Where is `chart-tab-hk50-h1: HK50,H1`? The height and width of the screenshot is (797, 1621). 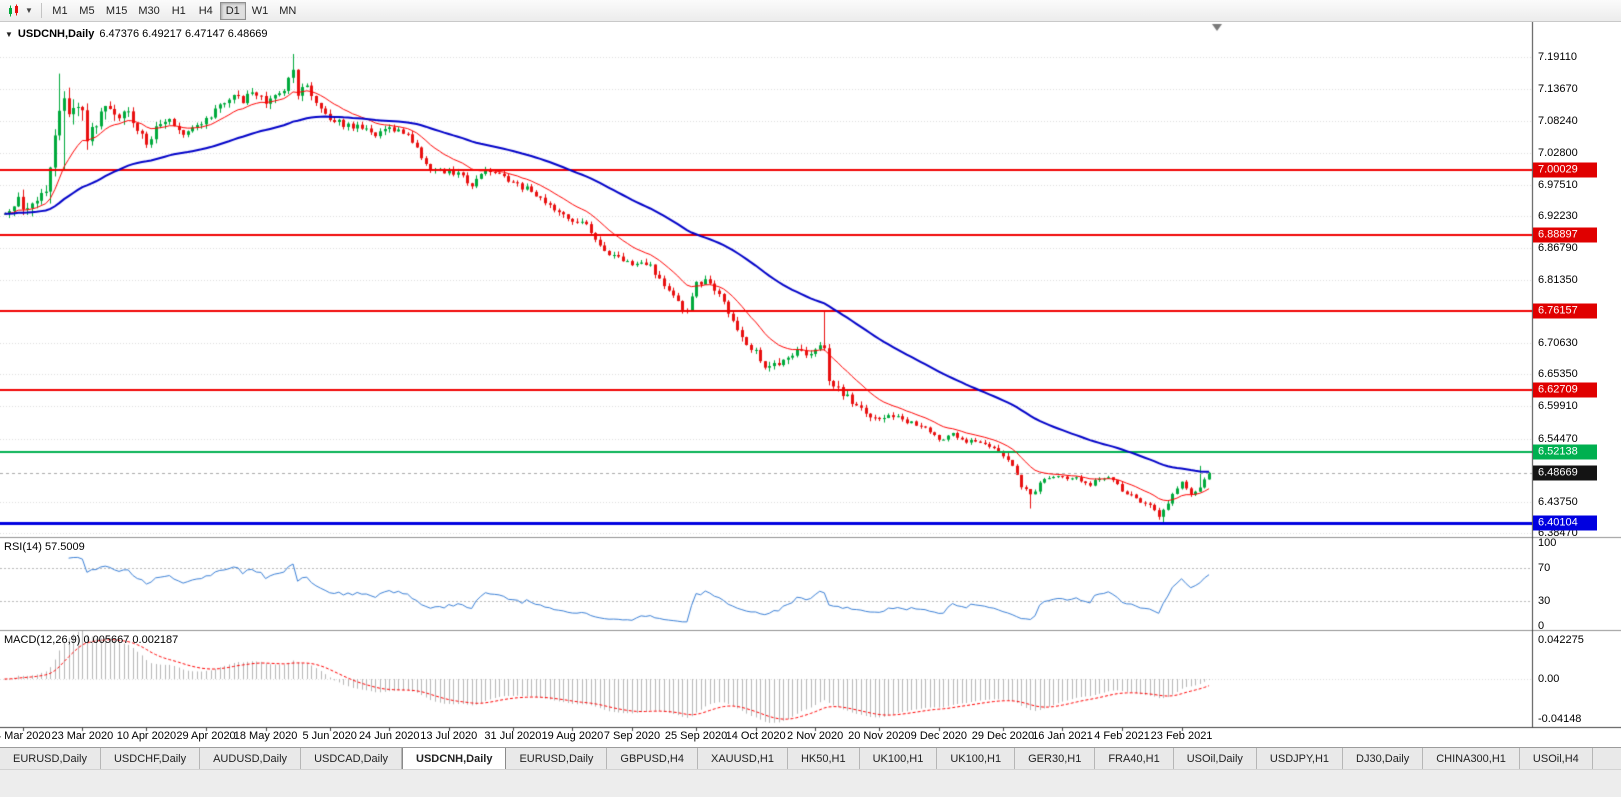
chart-tab-hk50-h1: HK50,H1 is located at coordinates (824, 758).